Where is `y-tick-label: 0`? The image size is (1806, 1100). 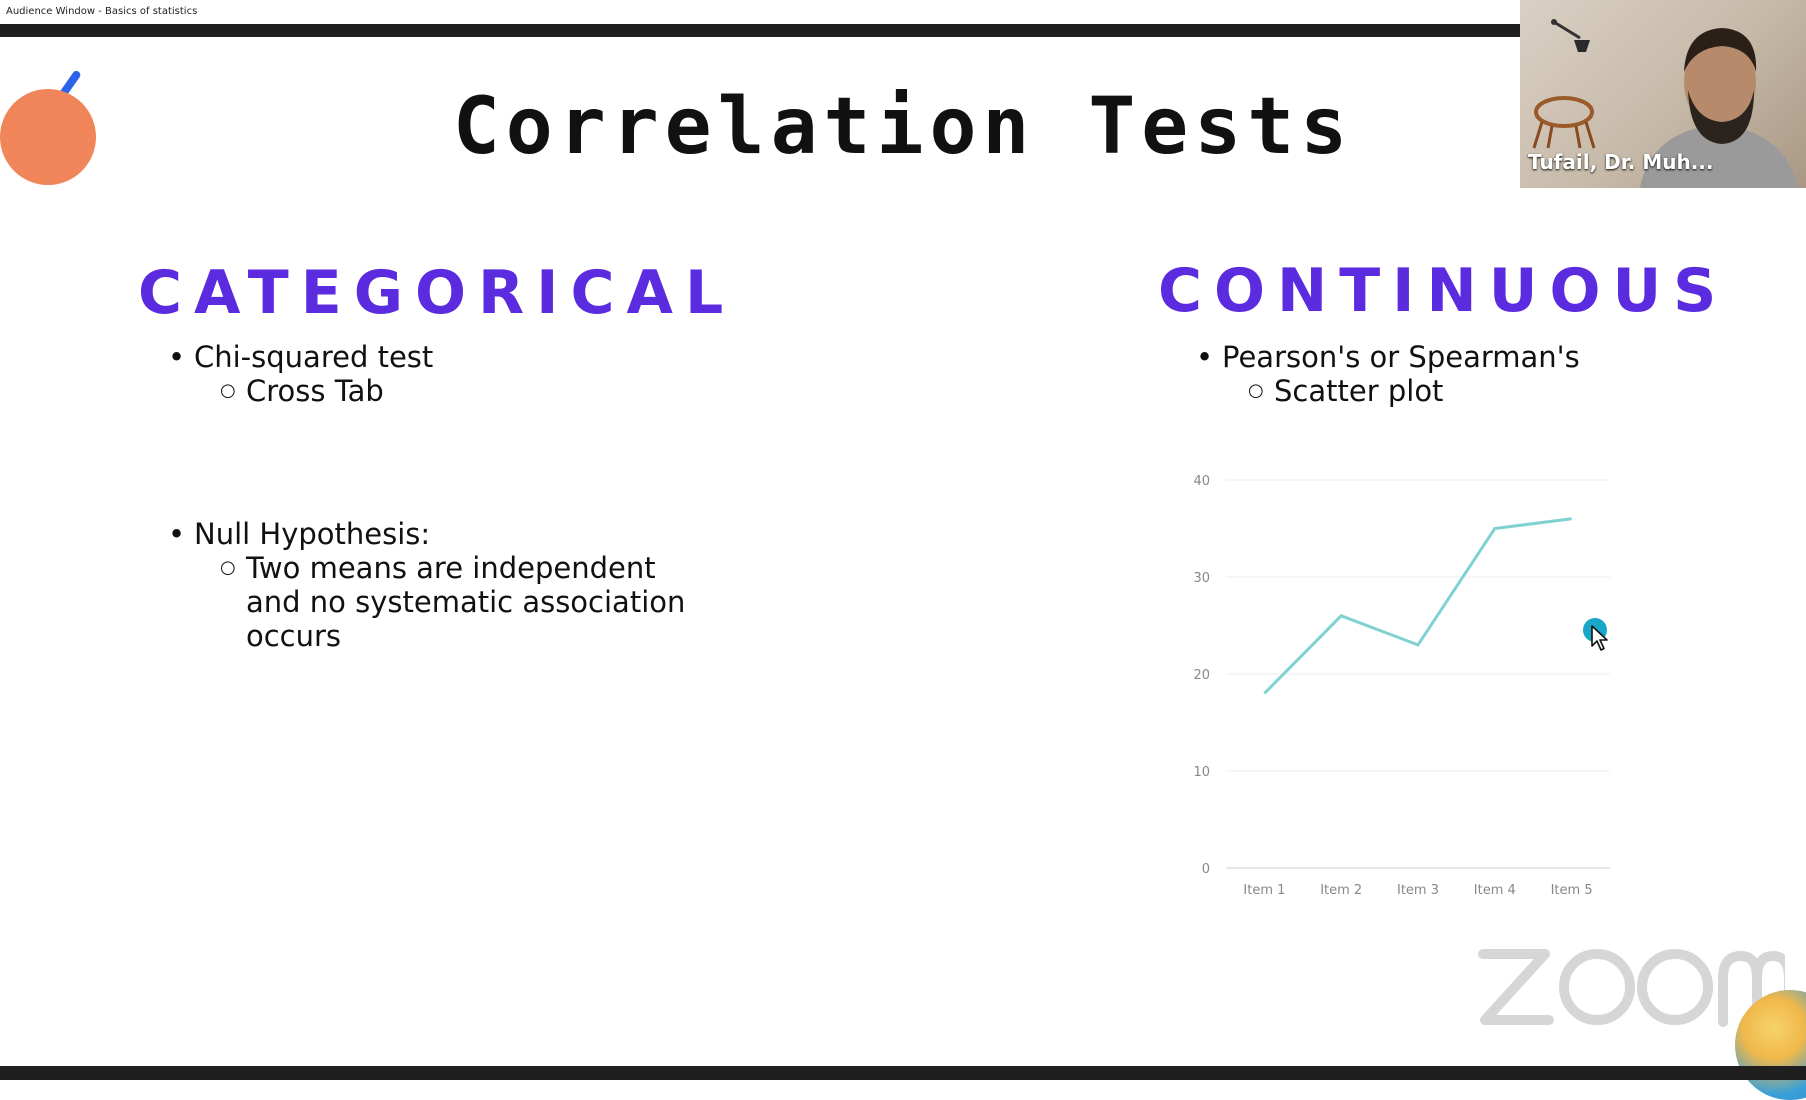 y-tick-label: 0 is located at coordinates (1206, 869).